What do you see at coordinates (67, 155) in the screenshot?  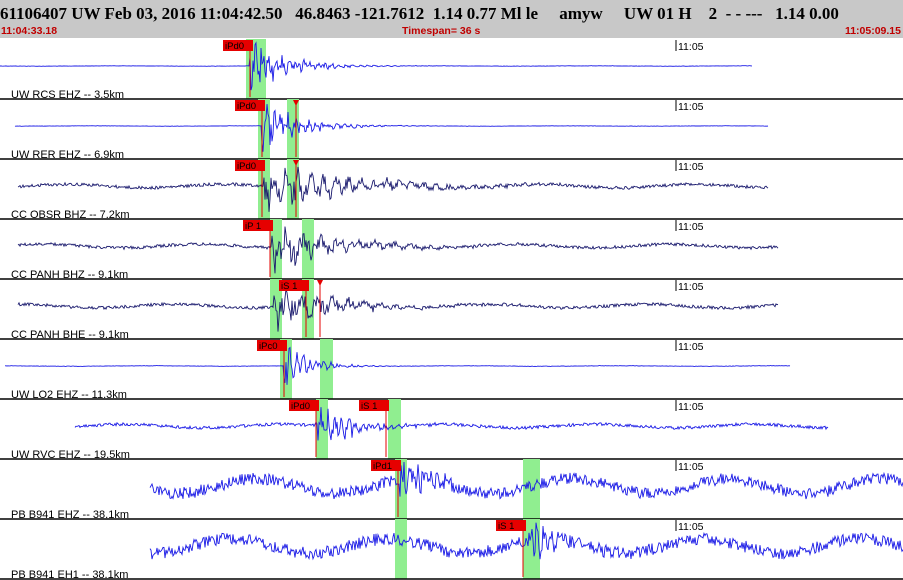 I see `station-label: UW RER EHZ -- 6.9km` at bounding box center [67, 155].